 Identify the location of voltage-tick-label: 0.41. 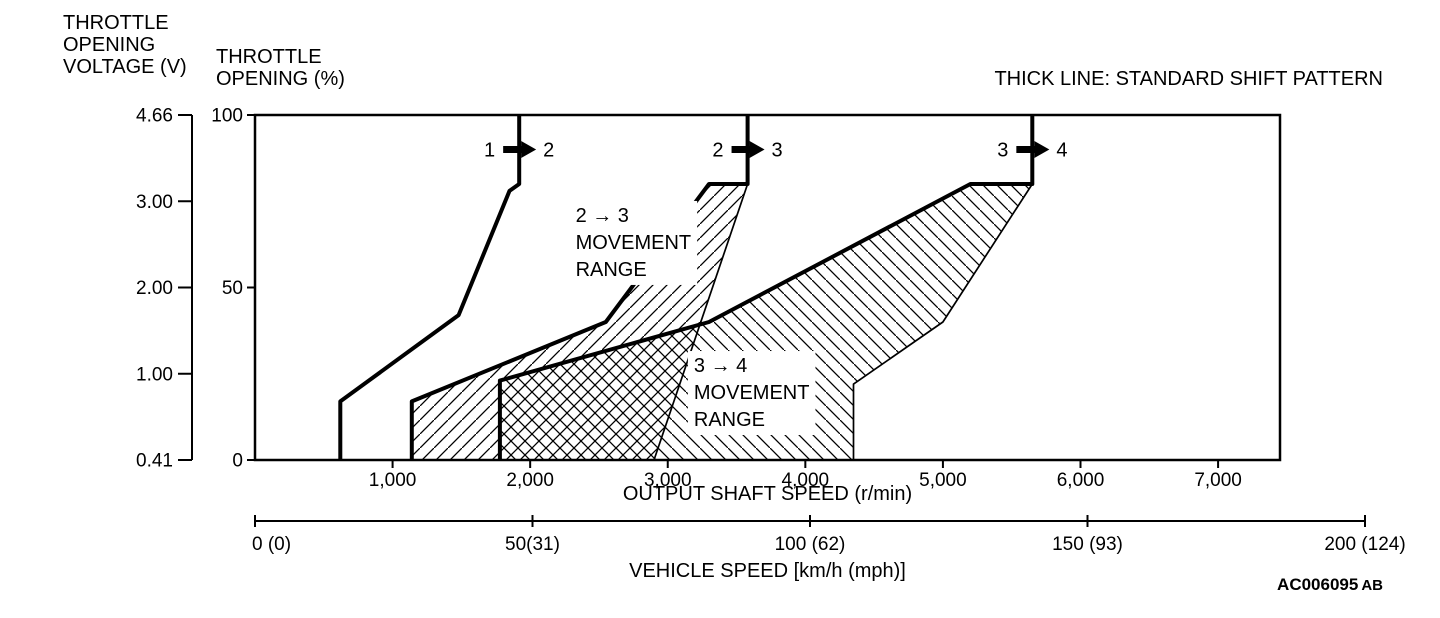
(154, 461).